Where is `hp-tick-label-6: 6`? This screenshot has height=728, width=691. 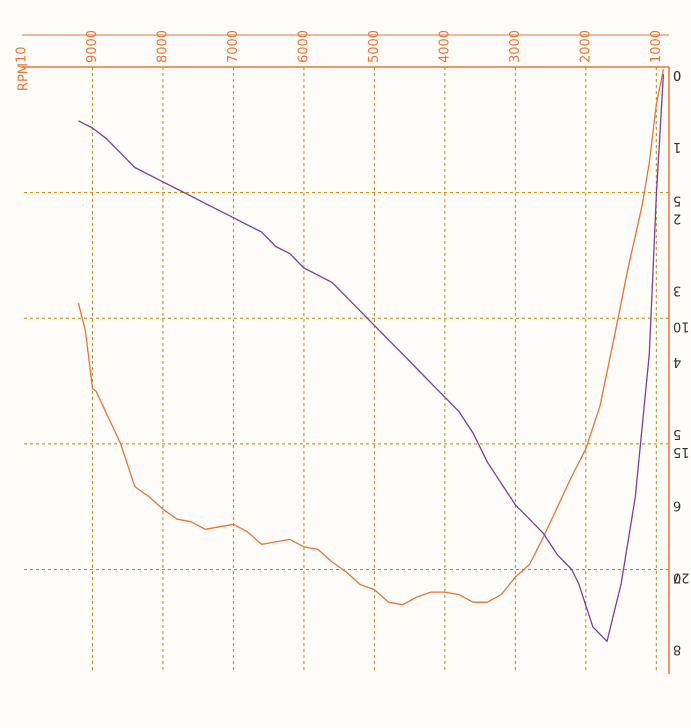
hp-tick-label-6: 6 is located at coordinates (677, 505).